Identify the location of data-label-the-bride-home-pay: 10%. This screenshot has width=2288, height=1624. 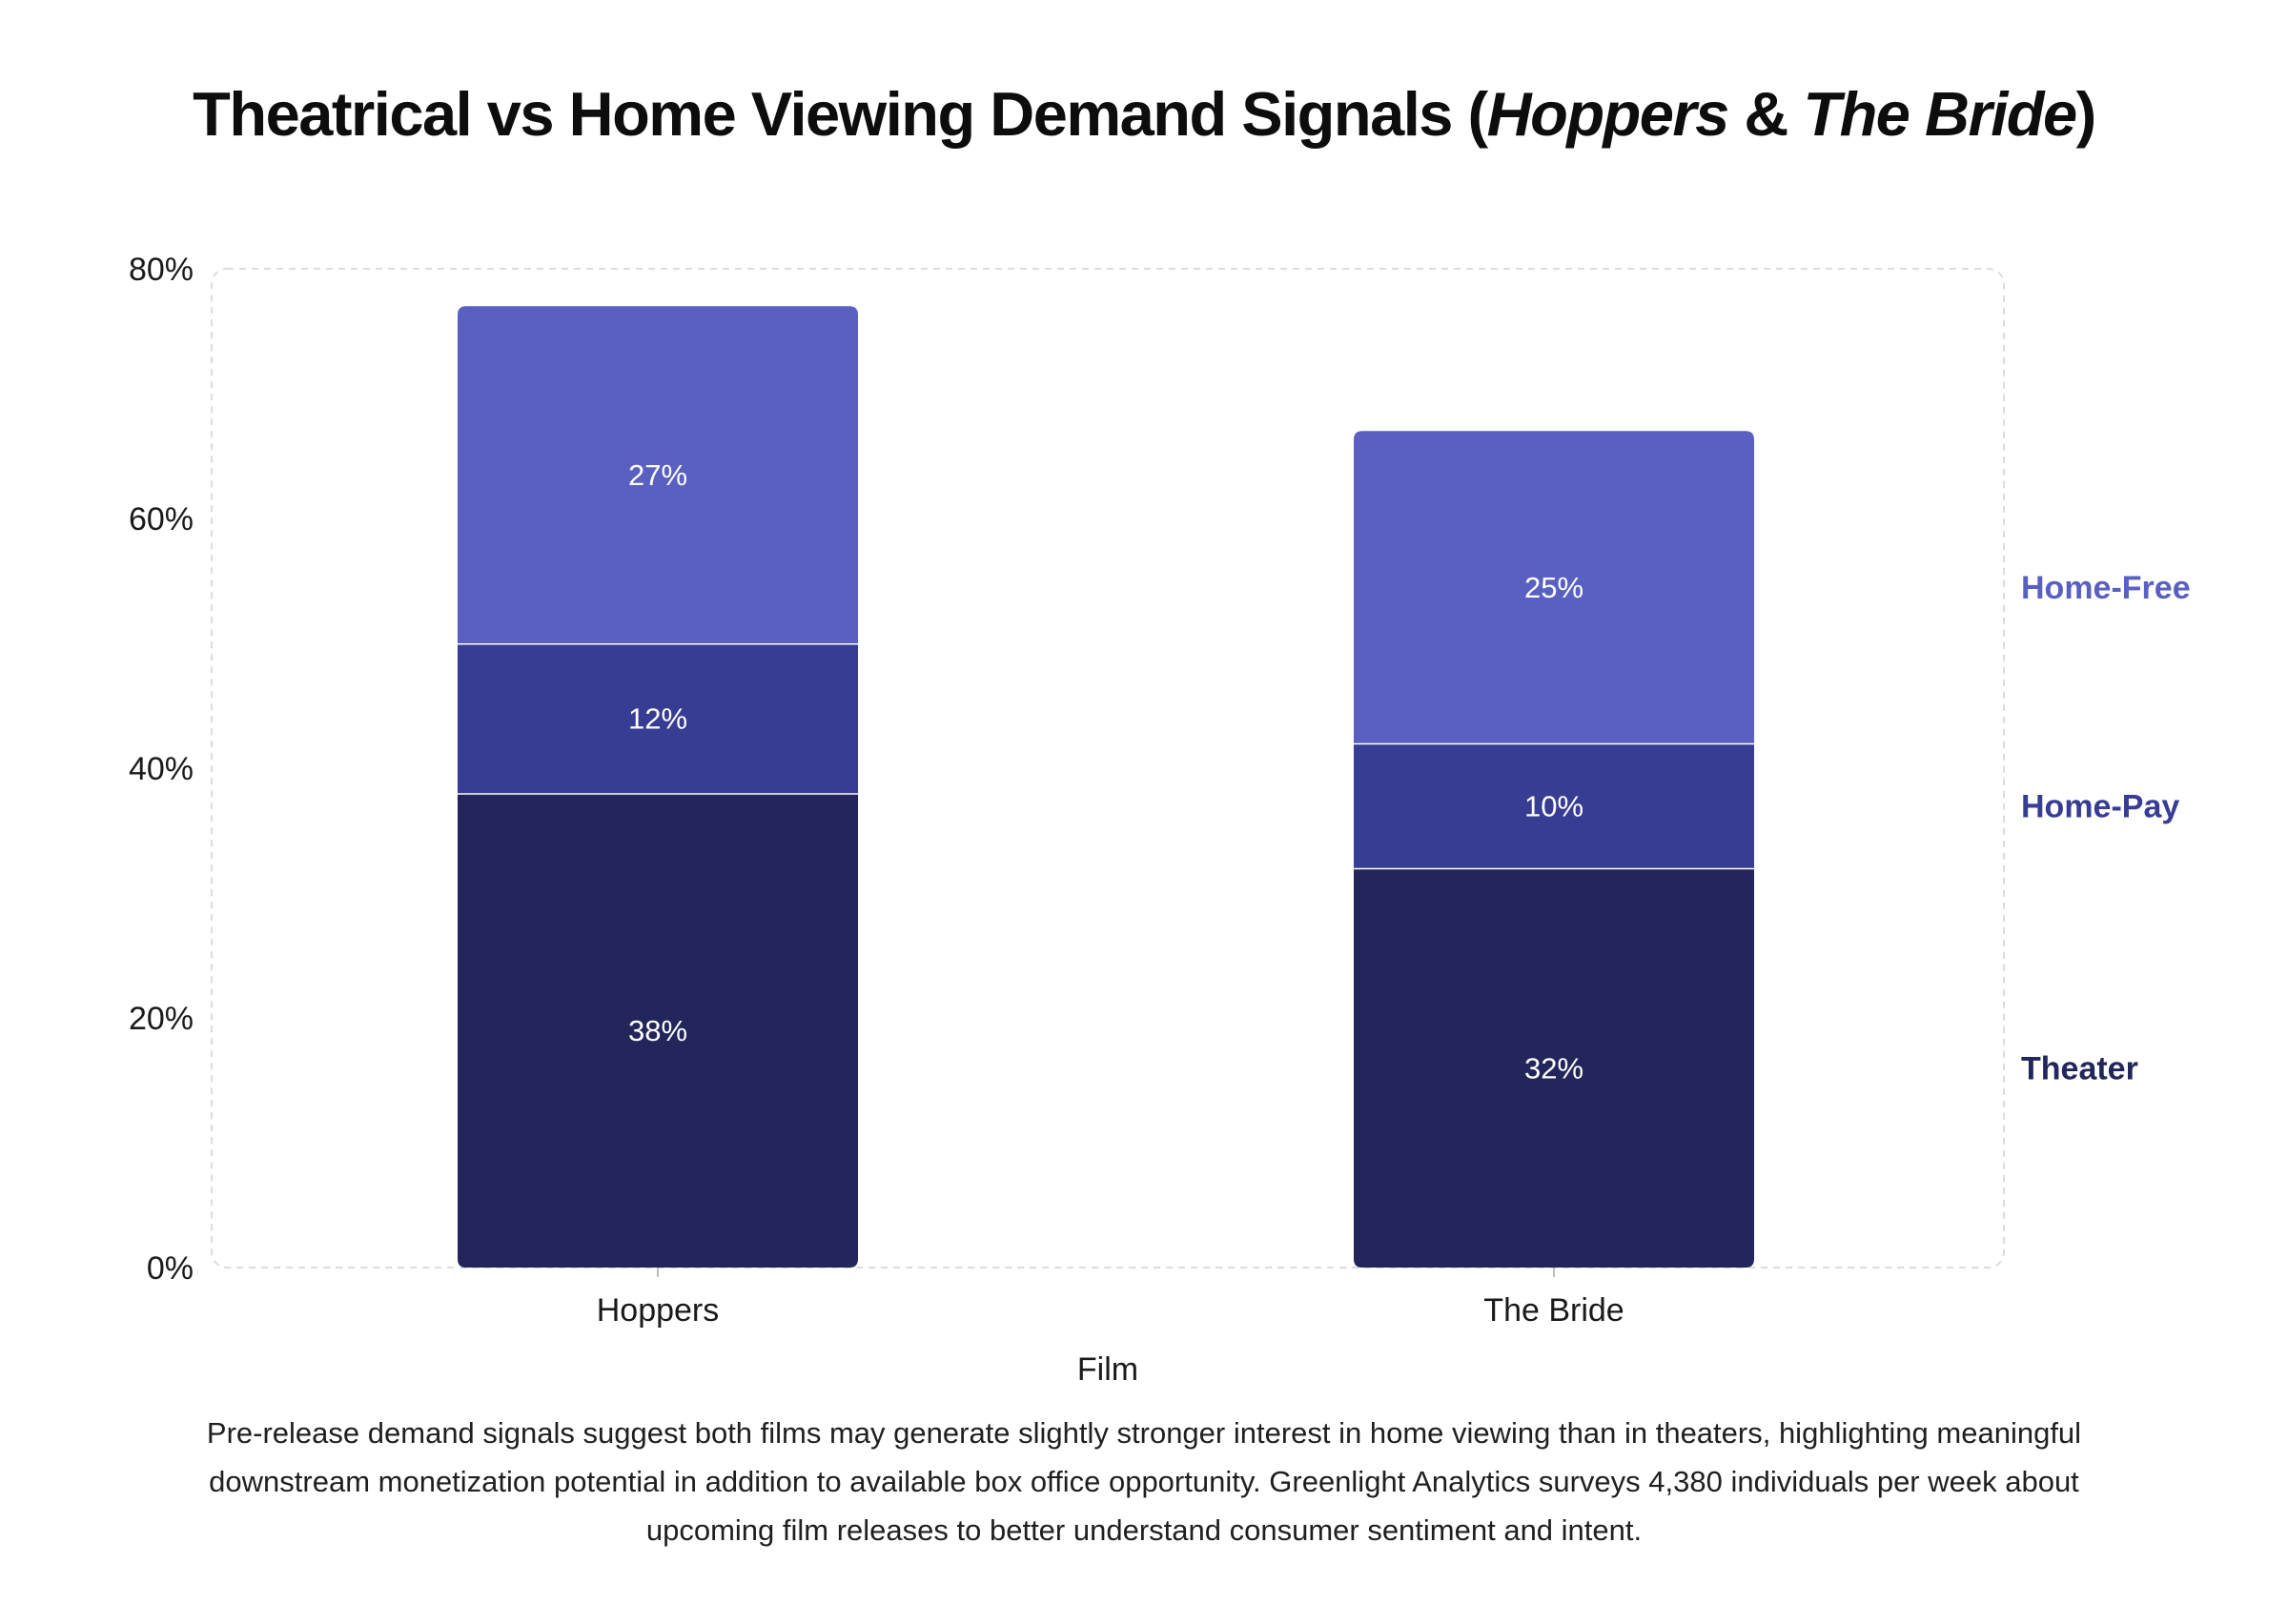
(1553, 805).